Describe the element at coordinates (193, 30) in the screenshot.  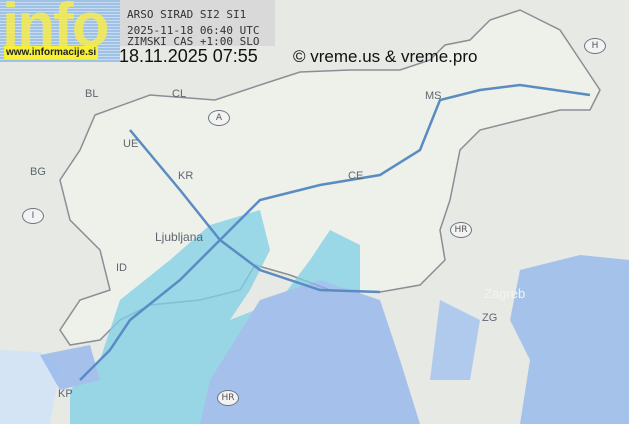
I see `radar-time-utc: 2025-11-18 06:40 UTC` at that location.